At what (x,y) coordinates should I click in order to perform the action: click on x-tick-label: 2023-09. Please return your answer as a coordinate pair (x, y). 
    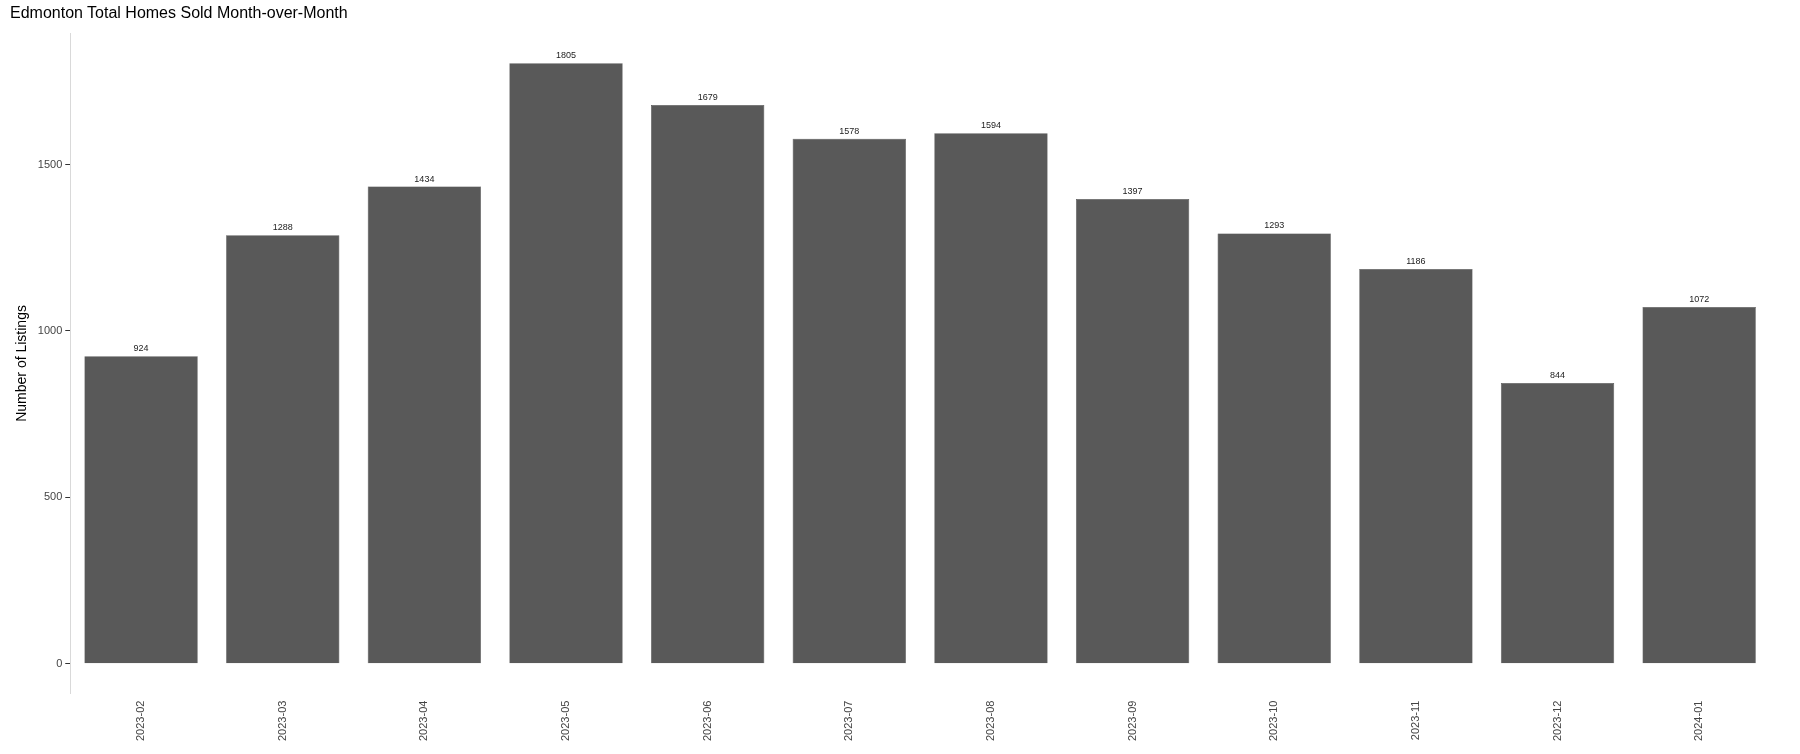
    Looking at the image, I should click on (1131, 721).